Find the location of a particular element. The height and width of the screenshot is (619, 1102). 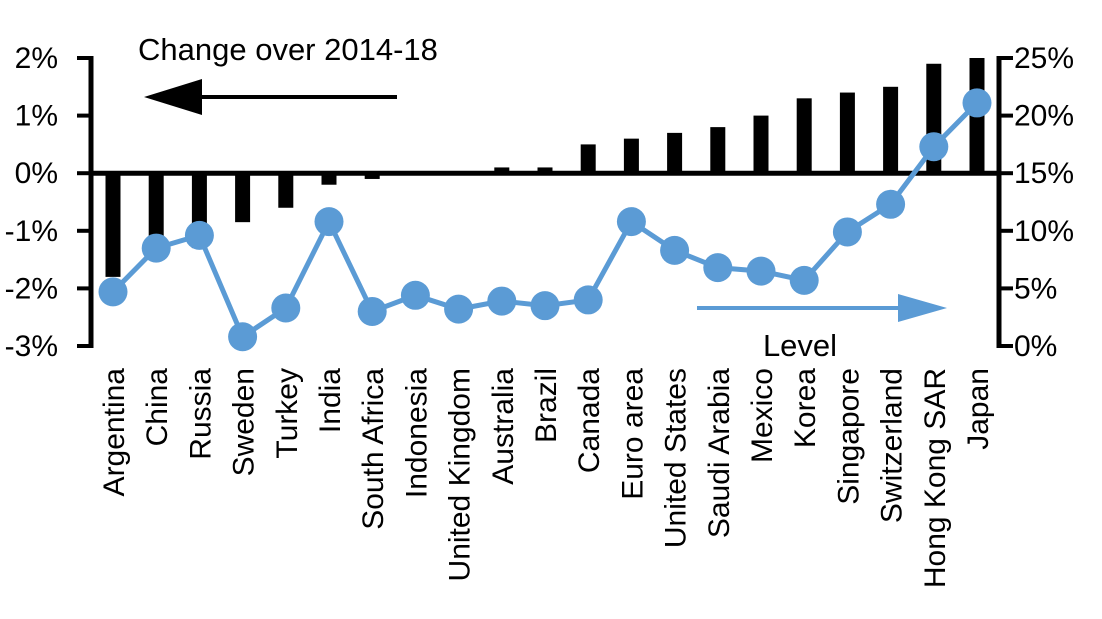

bar-brazil is located at coordinates (545, 170).